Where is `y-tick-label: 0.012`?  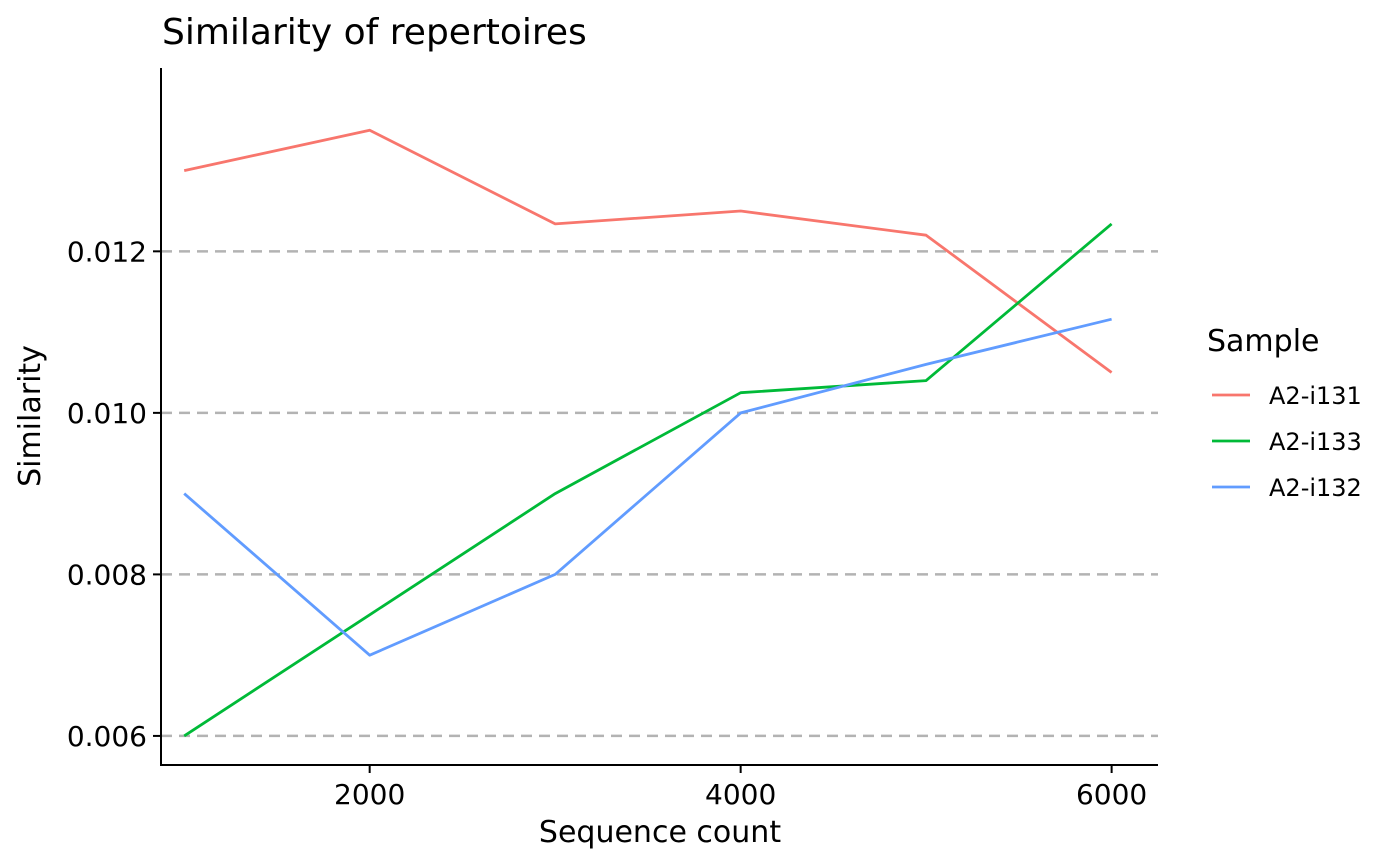 y-tick-label: 0.012 is located at coordinates (107, 251).